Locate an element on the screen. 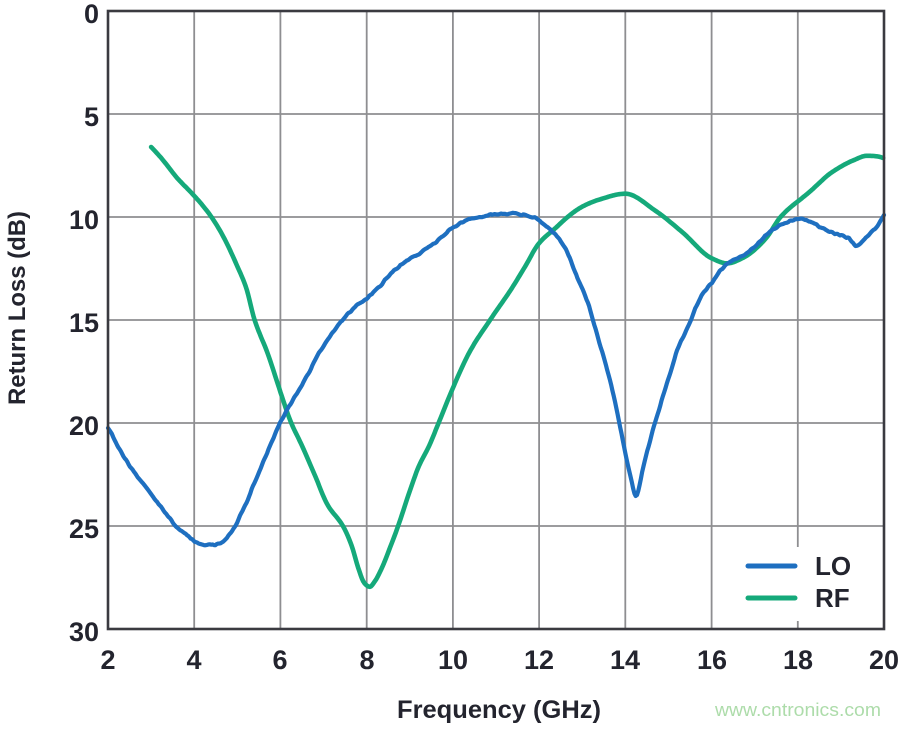 The height and width of the screenshot is (732, 900). svg-text: 12 is located at coordinates (539, 660).